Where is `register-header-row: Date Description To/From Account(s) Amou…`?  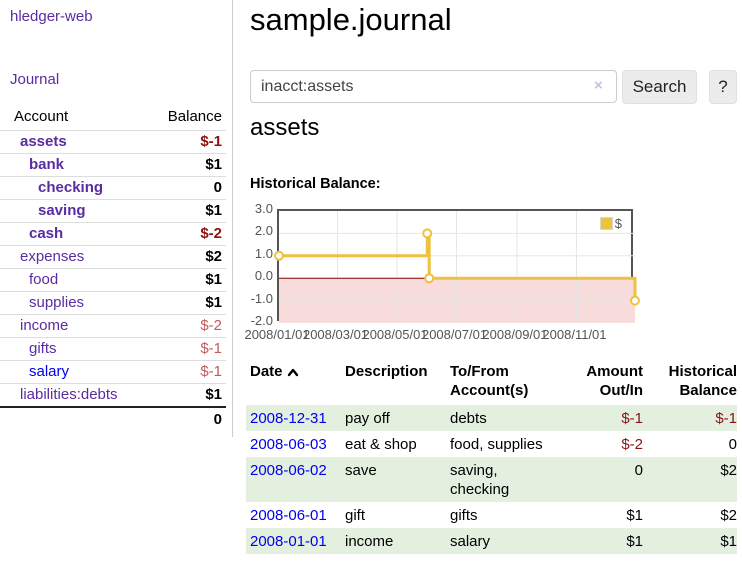
register-header-row: Date Description To/From Account(s) Amou… is located at coordinates (491, 383).